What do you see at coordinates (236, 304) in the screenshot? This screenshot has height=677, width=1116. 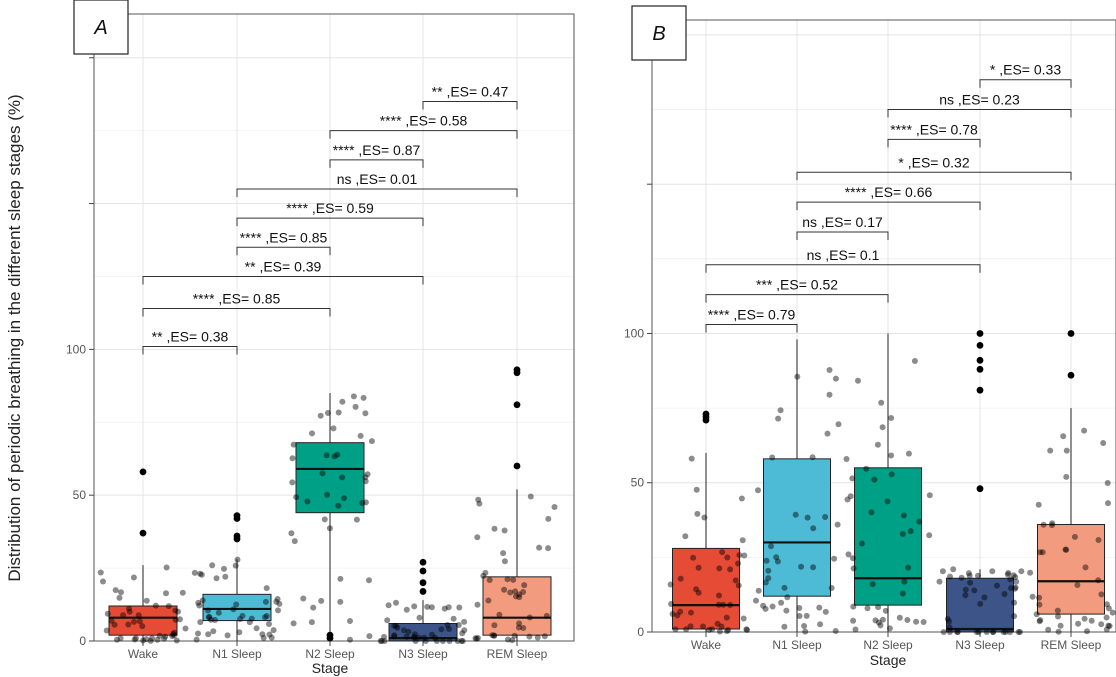 I see `comparison-bracket: **** ,ES= 0.85` at bounding box center [236, 304].